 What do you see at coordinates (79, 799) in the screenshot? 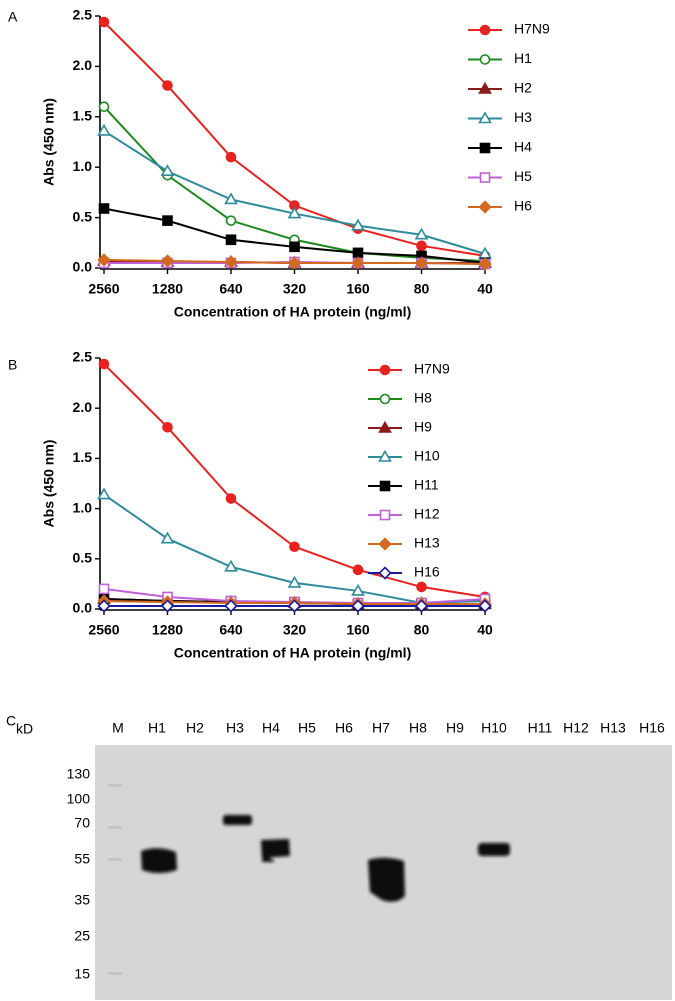
I see `ladder-label: 100` at bounding box center [79, 799].